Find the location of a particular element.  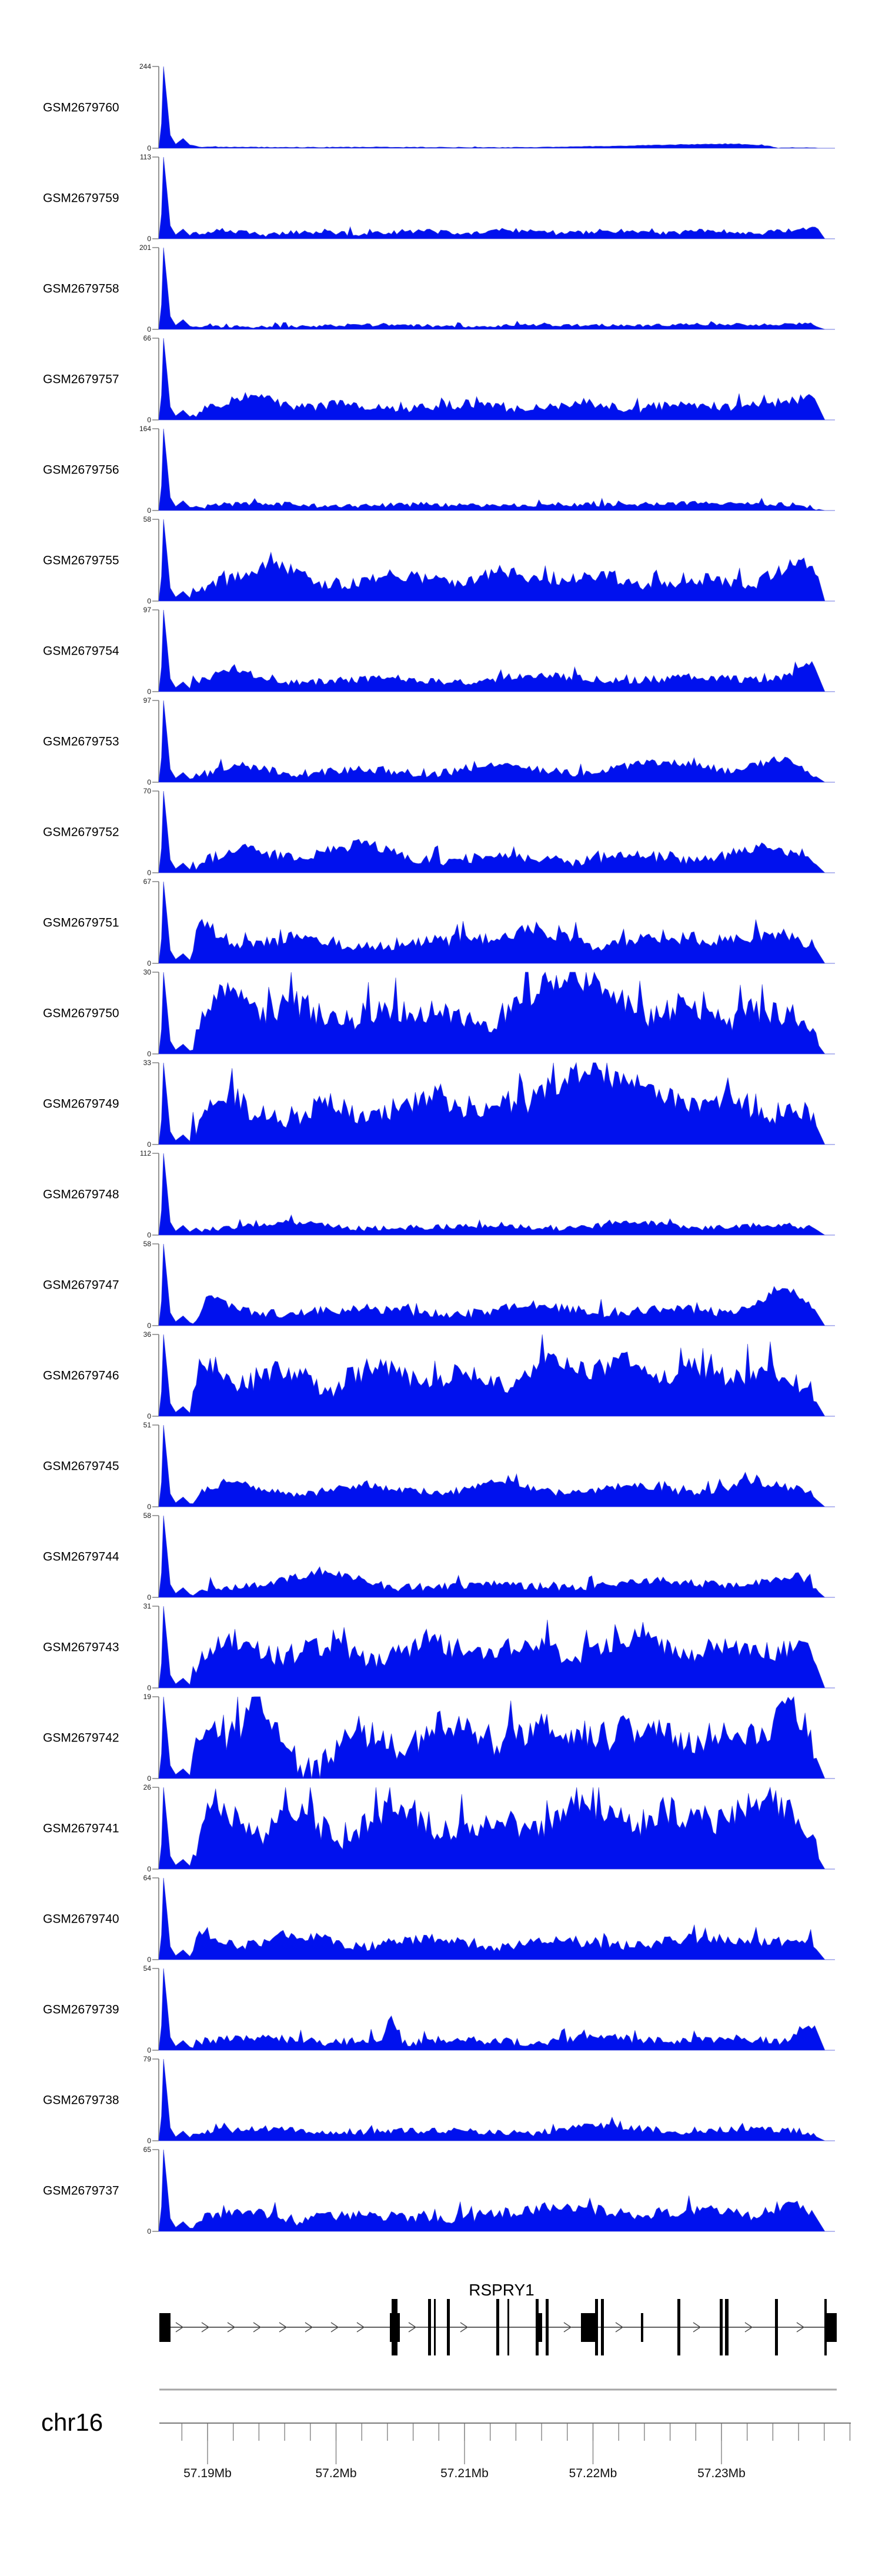

track-ymax-label: 64 is located at coordinates (147, 1878).